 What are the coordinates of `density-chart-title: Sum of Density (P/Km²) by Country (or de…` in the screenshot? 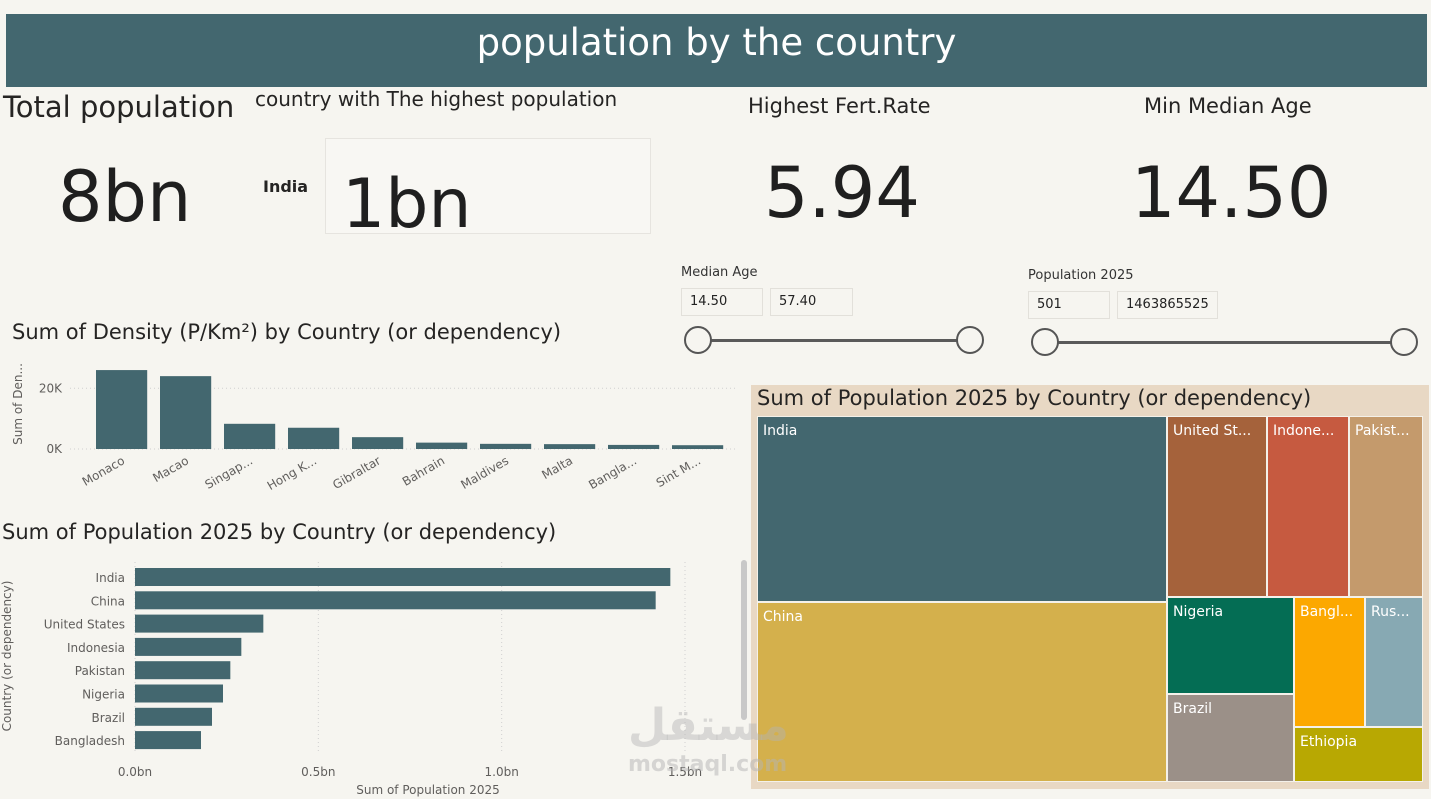 It's located at (287, 332).